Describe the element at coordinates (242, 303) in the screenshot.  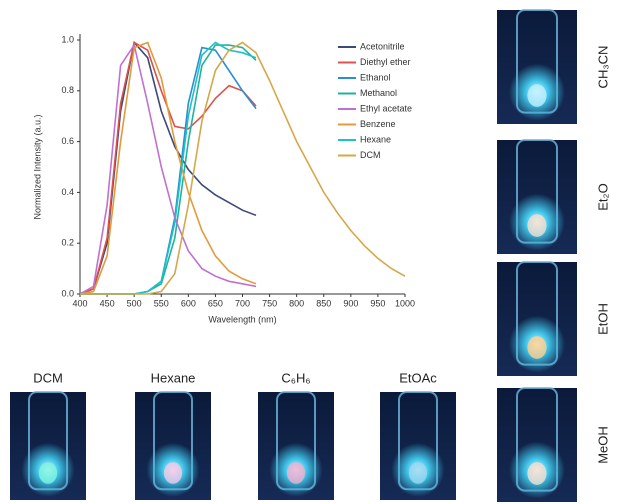
I see `x-tick-label: 700` at that location.